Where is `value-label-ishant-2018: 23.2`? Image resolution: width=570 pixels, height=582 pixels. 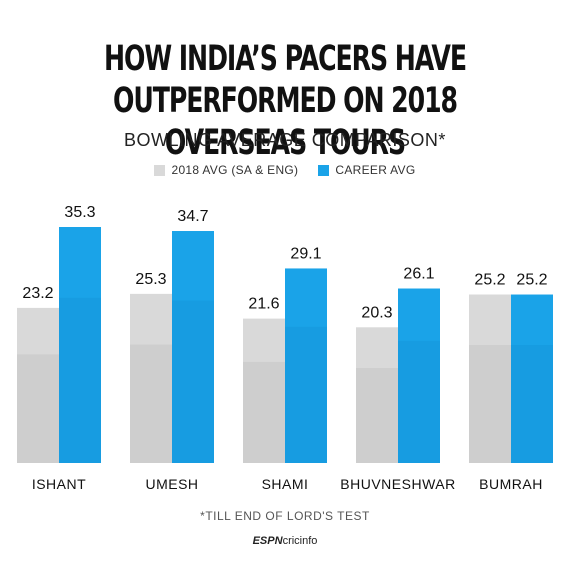 value-label-ishant-2018: 23.2 is located at coordinates (37, 293).